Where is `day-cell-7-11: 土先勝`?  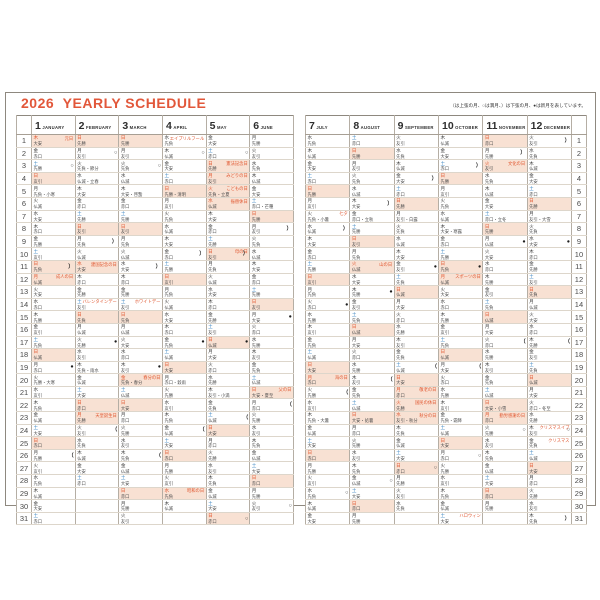 day-cell-7-11: 土先勝 is located at coordinates (327, 266).